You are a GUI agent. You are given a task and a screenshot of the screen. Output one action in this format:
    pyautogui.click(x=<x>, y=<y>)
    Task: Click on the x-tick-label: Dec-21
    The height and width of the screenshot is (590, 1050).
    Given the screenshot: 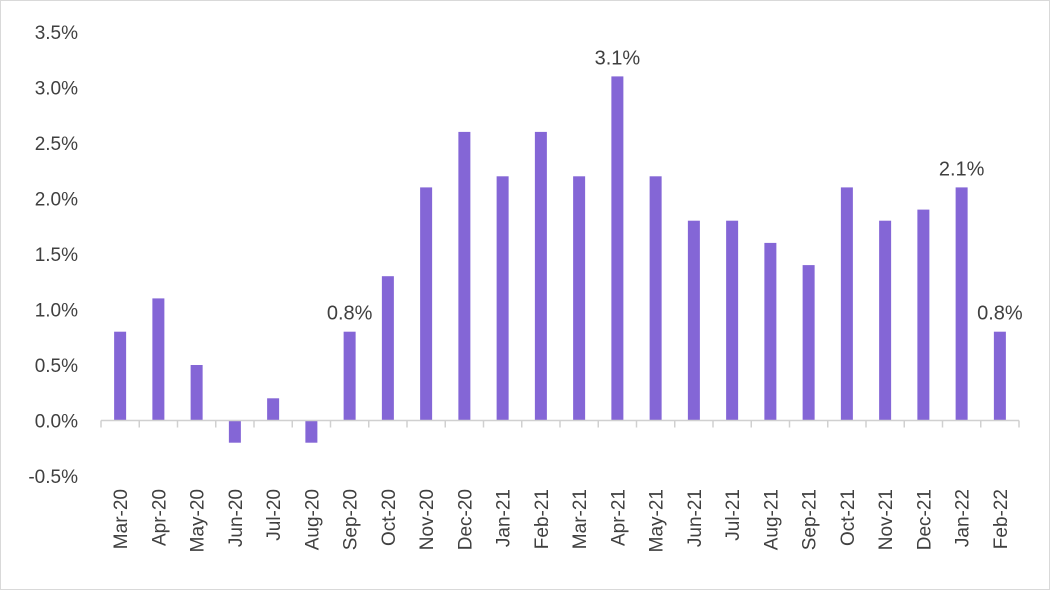 What is the action you would take?
    pyautogui.click(x=924, y=519)
    